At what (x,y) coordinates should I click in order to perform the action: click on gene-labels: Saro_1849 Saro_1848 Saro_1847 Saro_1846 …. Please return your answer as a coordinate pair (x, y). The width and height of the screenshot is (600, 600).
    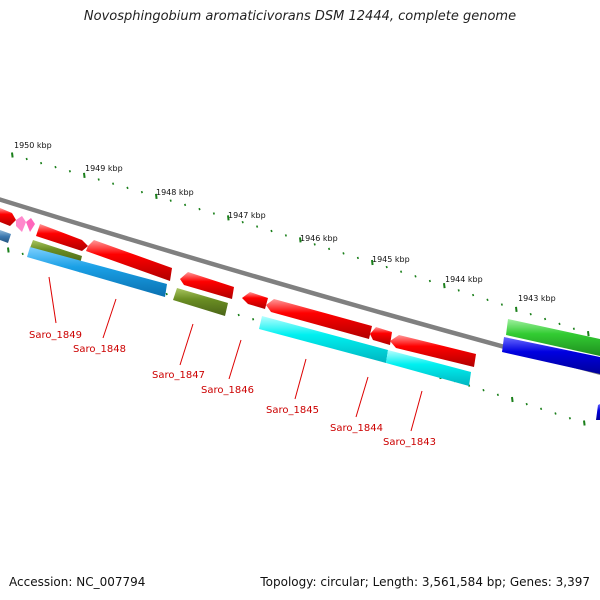
    Looking at the image, I should click on (232, 389).